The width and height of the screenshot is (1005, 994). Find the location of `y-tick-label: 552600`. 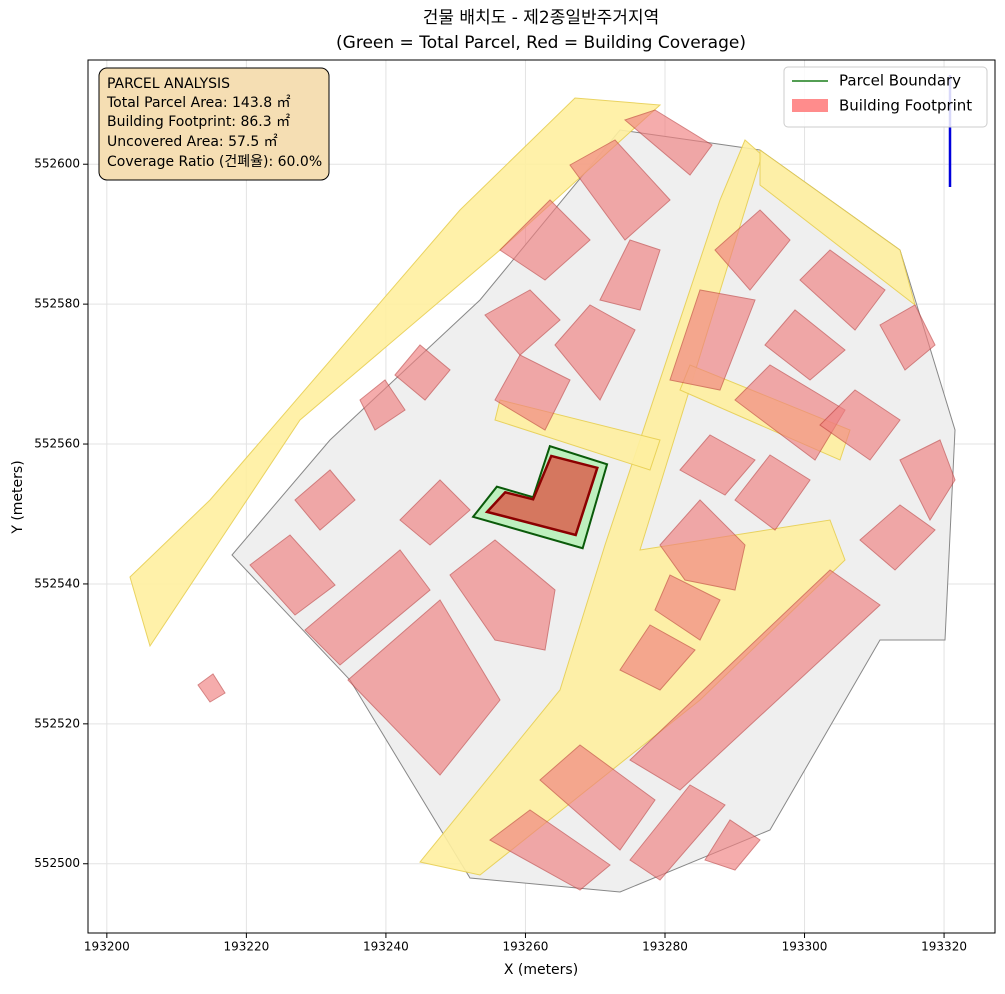

y-tick-label: 552600 is located at coordinates (57, 164).